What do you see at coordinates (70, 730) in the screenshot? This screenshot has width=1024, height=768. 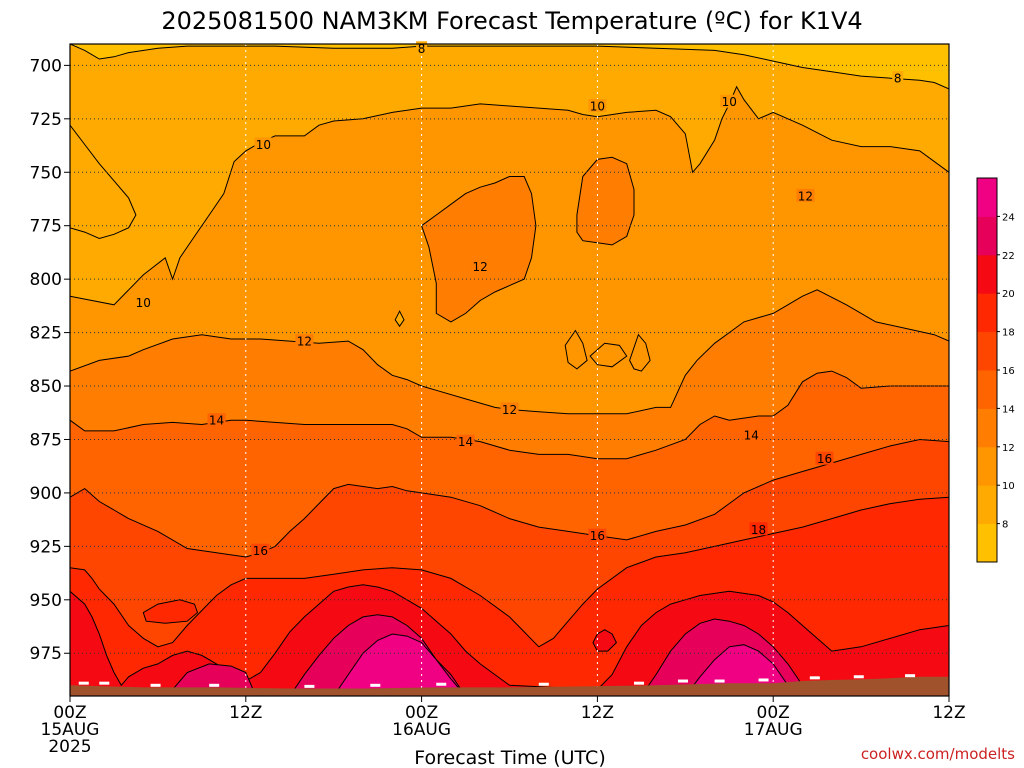 I see `x-tick-label: 15AUG` at bounding box center [70, 730].